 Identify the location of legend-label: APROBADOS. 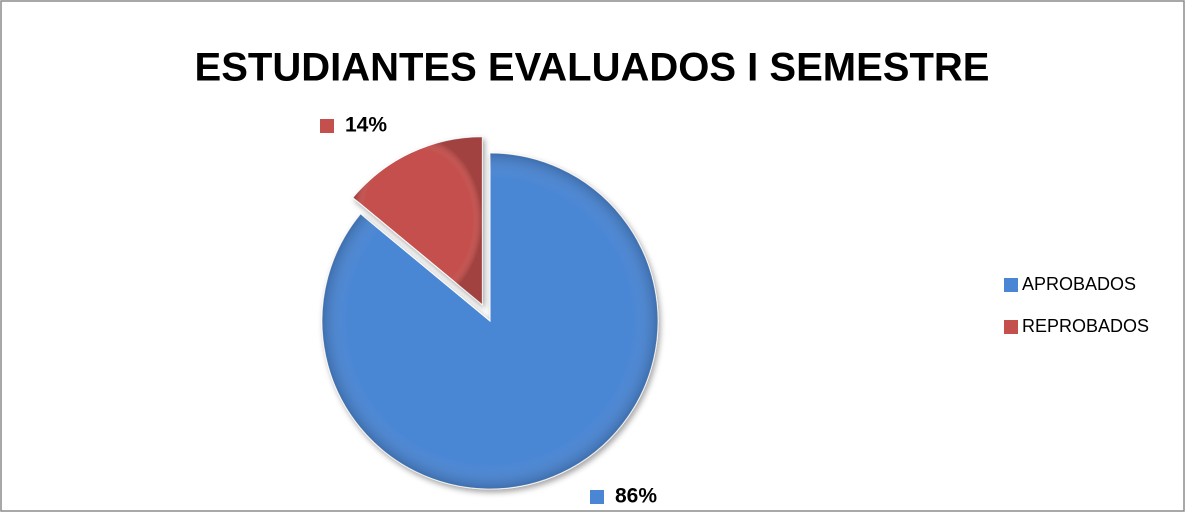
(1079, 284).